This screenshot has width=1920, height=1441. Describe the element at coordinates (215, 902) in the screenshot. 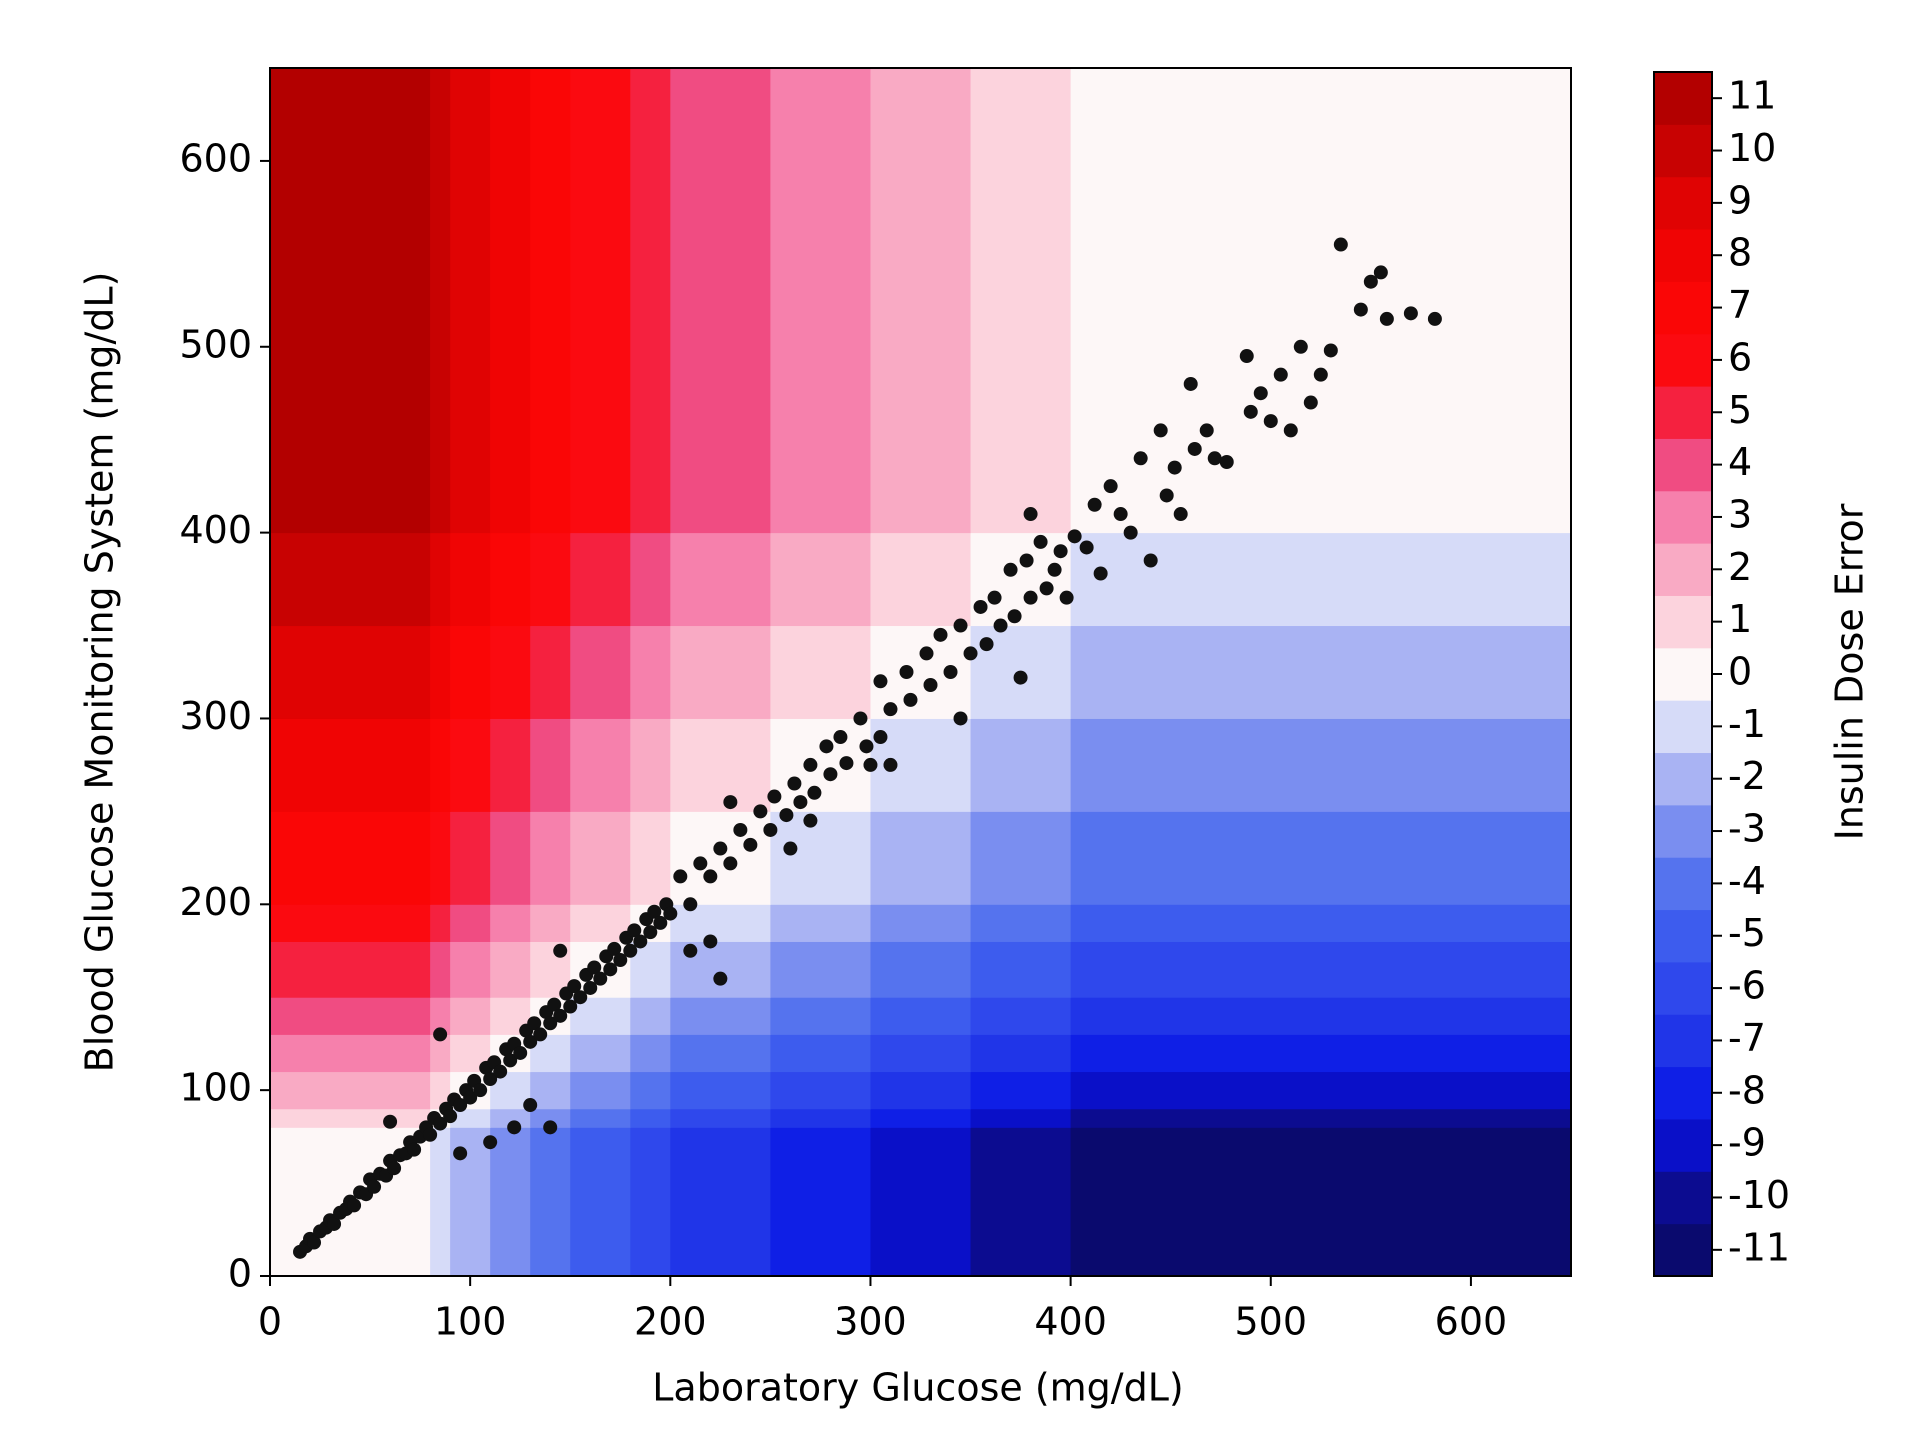

I see `y-tick-label: 200` at that location.